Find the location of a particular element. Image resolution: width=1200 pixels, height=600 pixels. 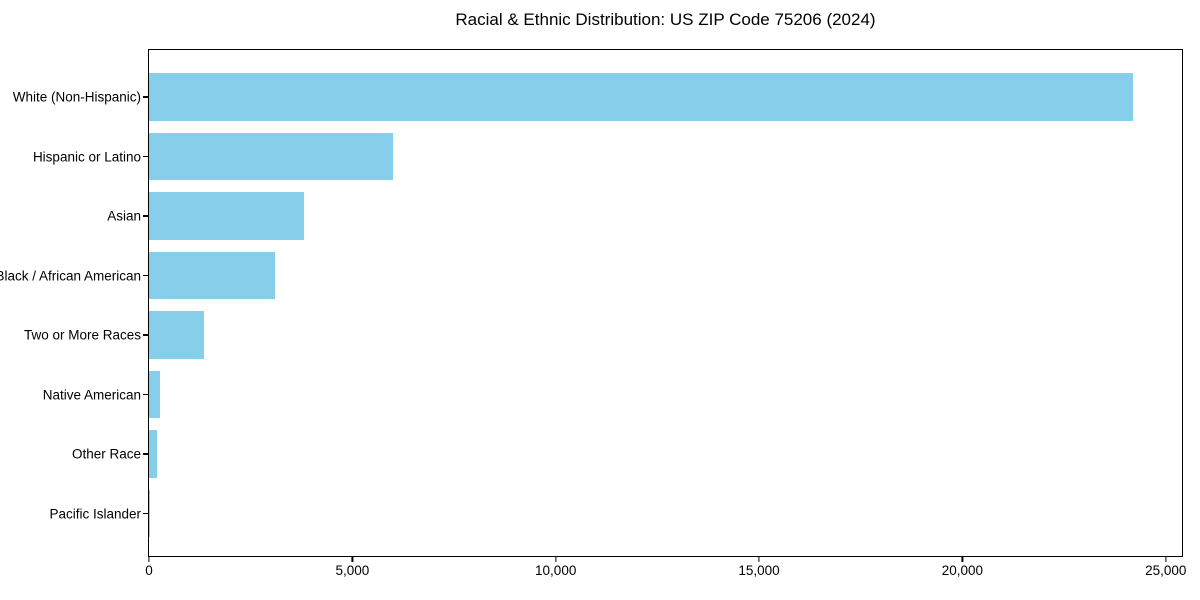

x-tick-label: 5,000 is located at coordinates (352, 570).